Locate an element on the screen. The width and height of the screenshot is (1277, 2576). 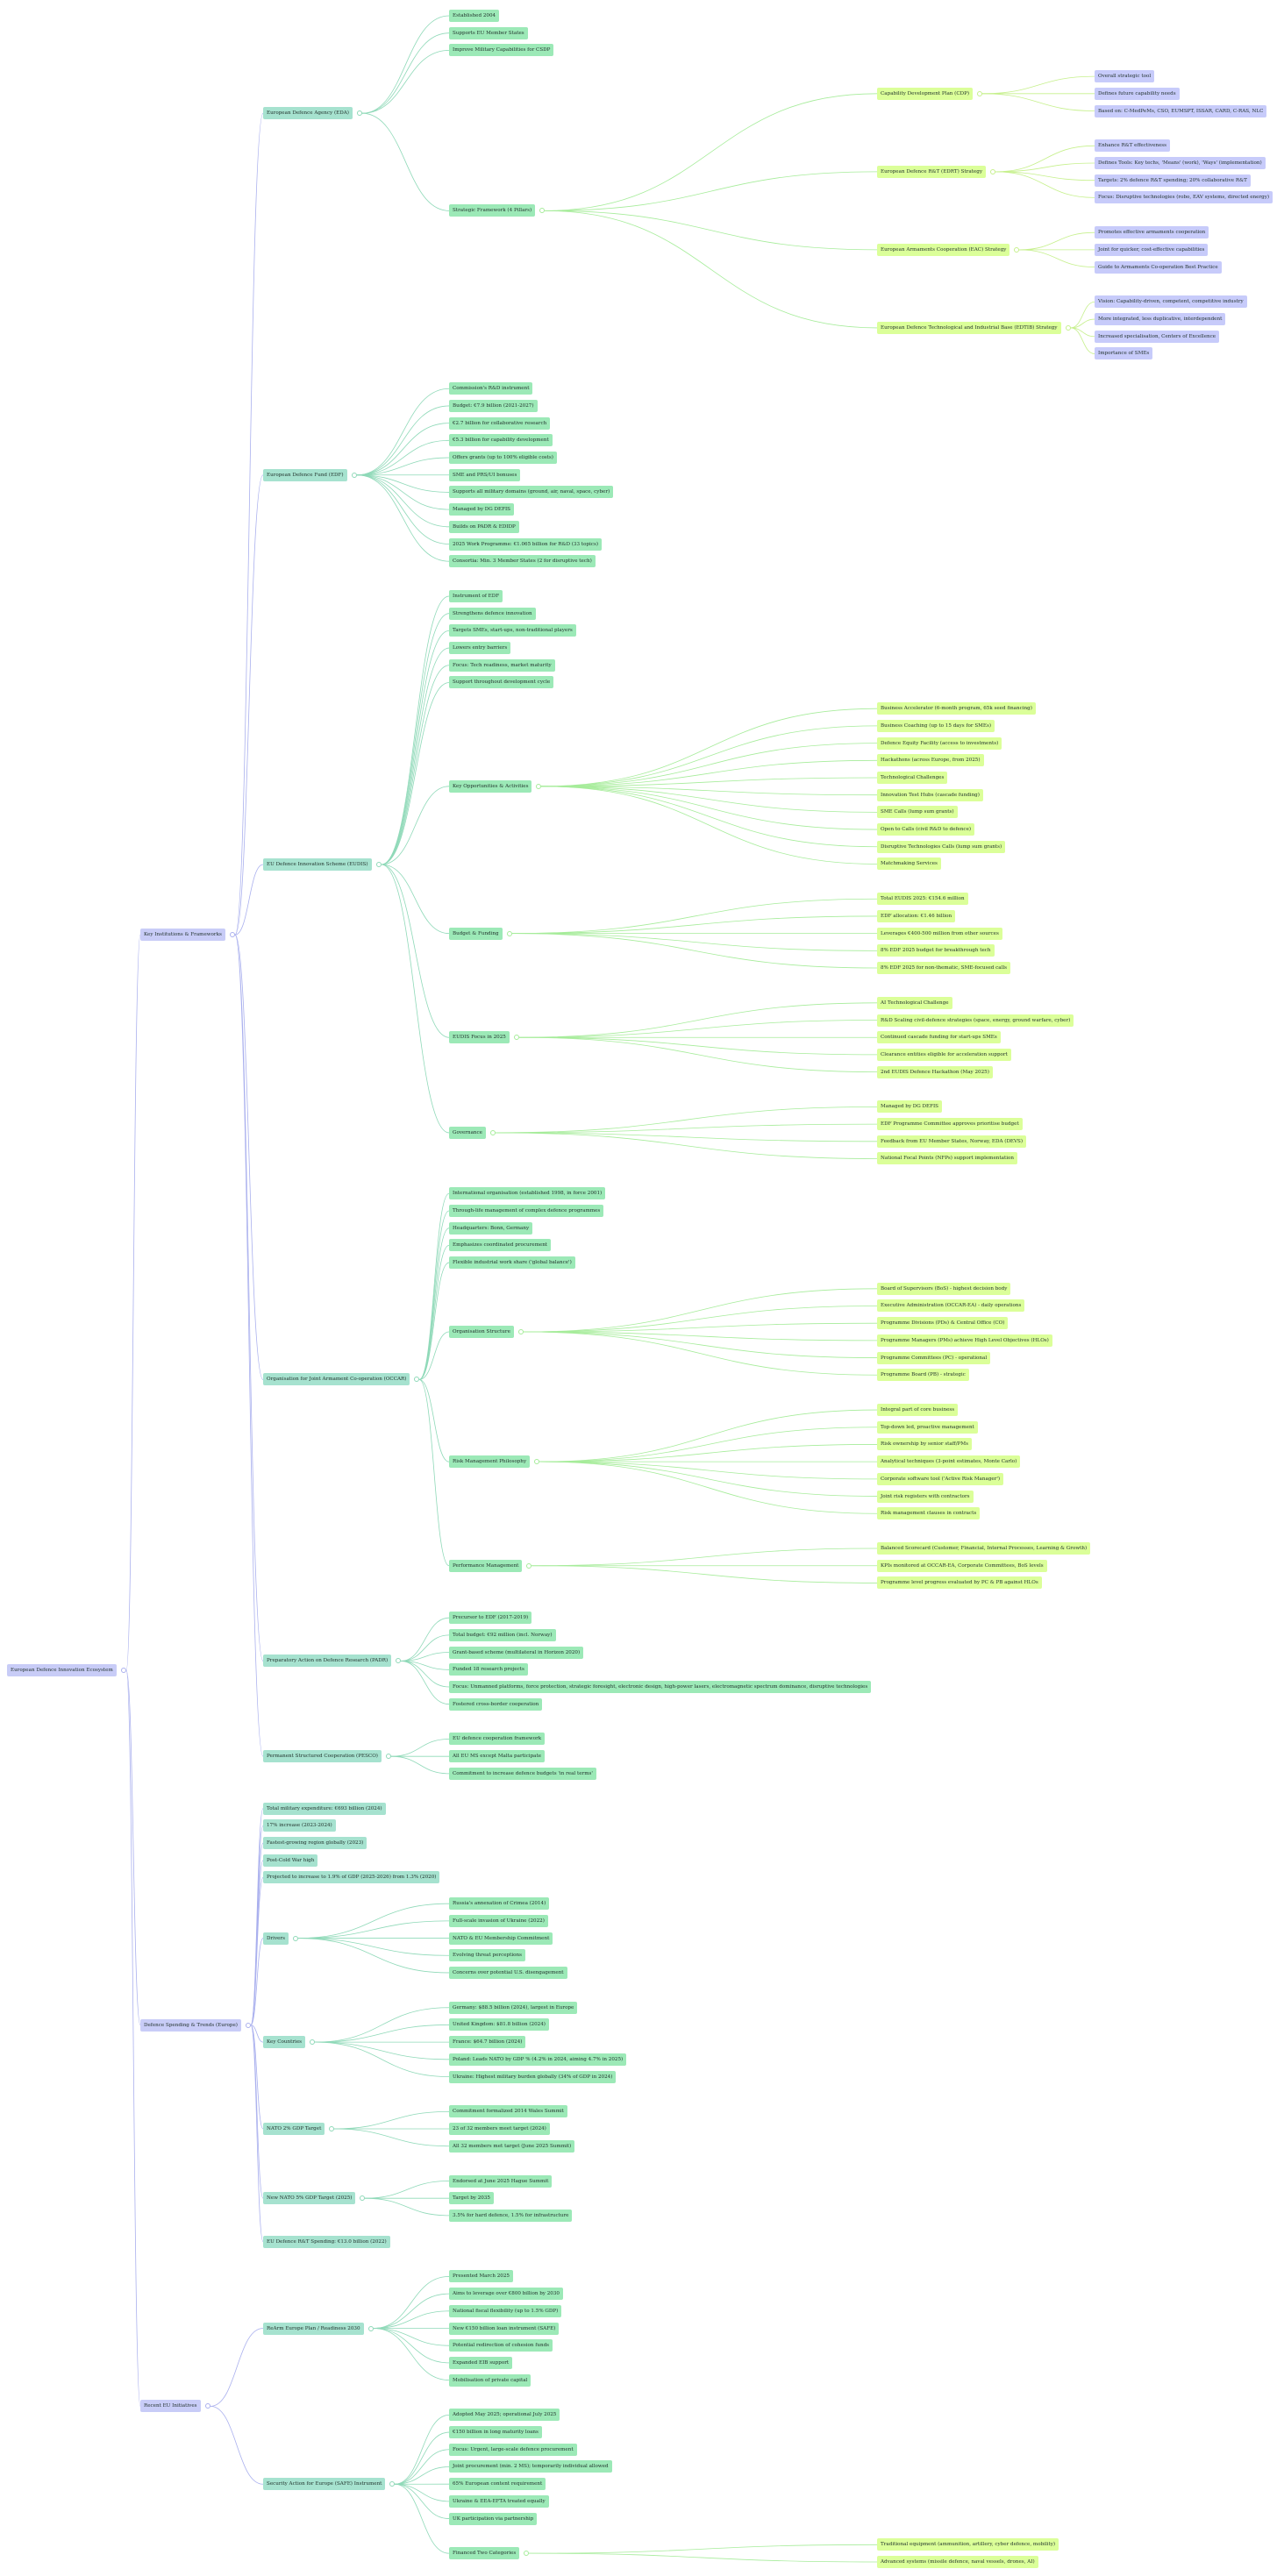
node-65-european-content-requirement: 65% European content requirement is located at coordinates (497, 2484).